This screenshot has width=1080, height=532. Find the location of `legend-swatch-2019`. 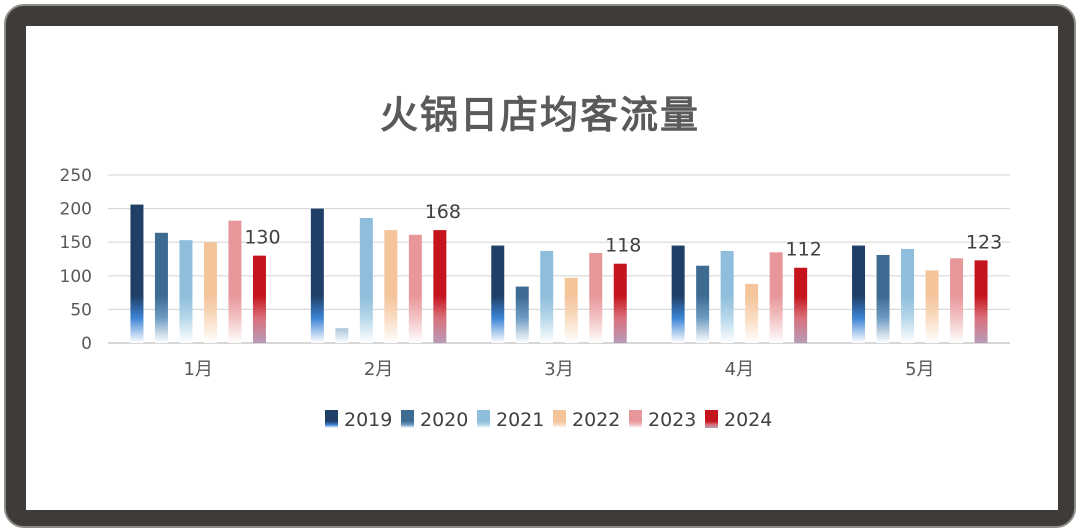

legend-swatch-2019 is located at coordinates (331, 419).